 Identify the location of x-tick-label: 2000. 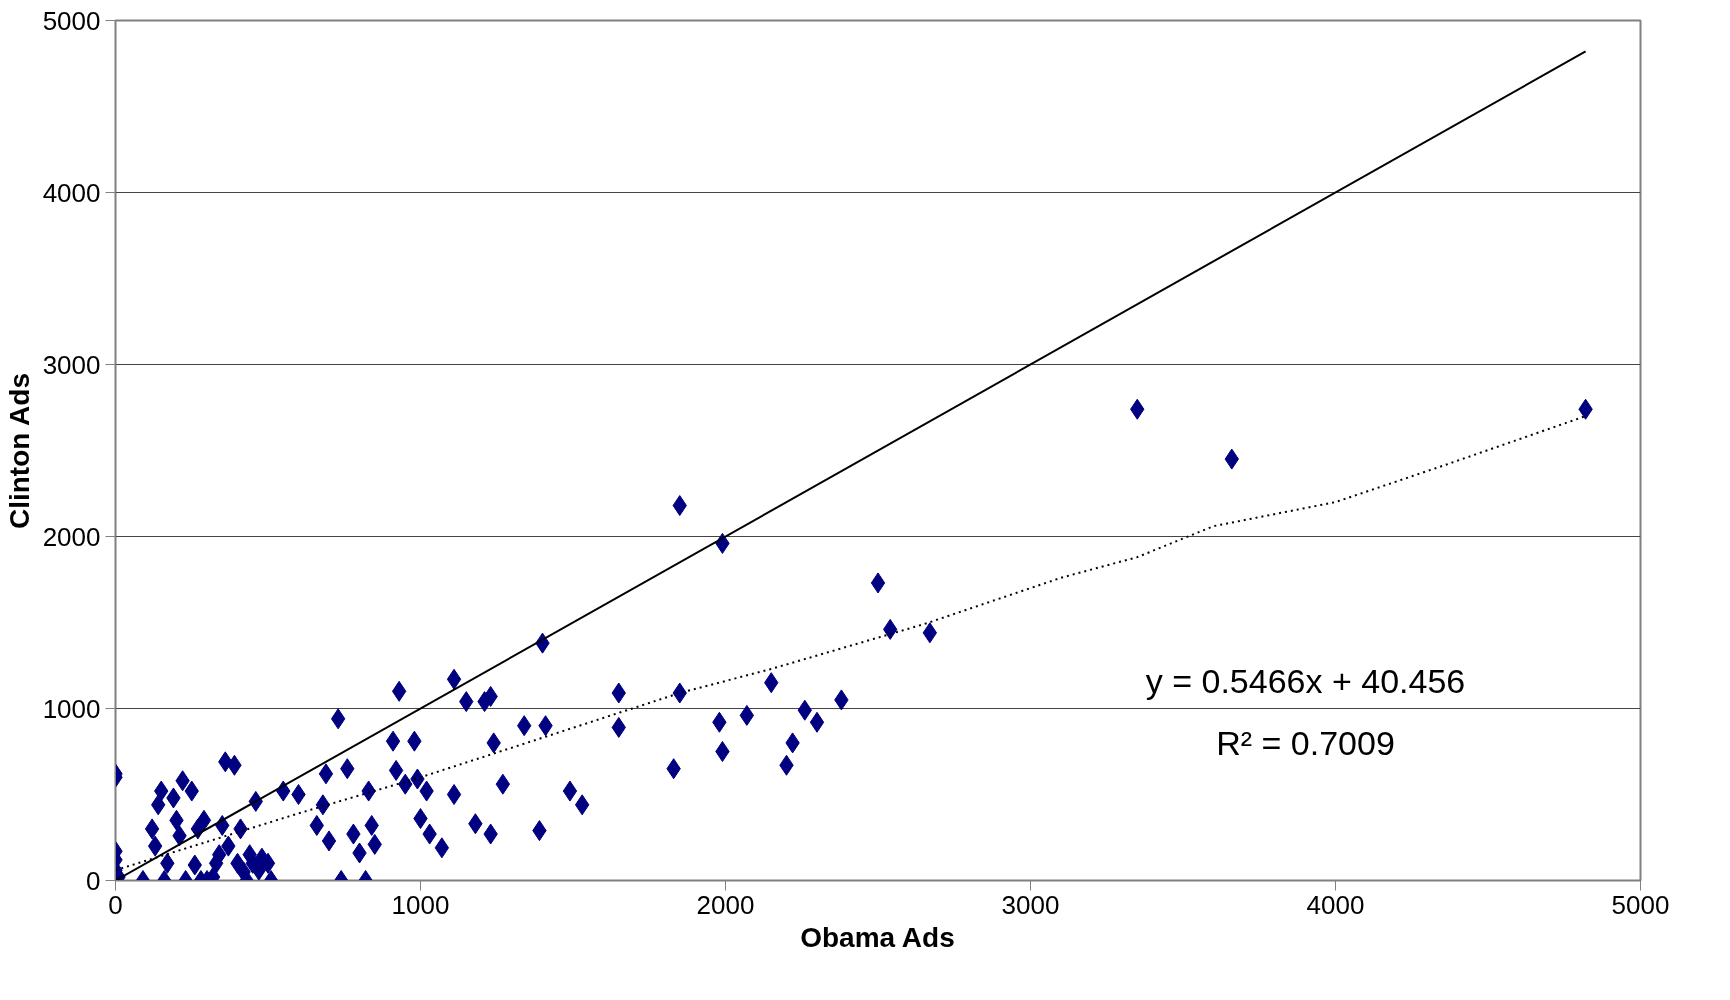
(725, 904).